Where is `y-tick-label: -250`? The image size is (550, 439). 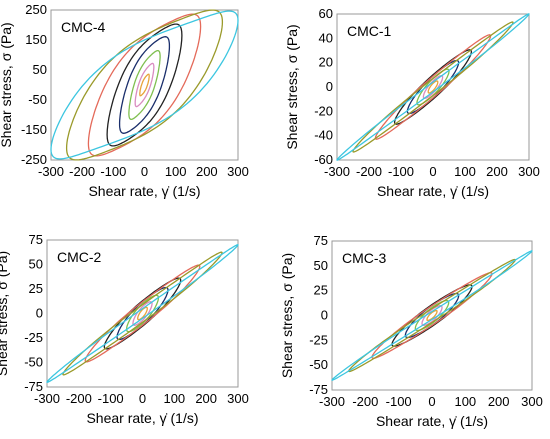
y-tick-label: -250 is located at coordinates (34, 159).